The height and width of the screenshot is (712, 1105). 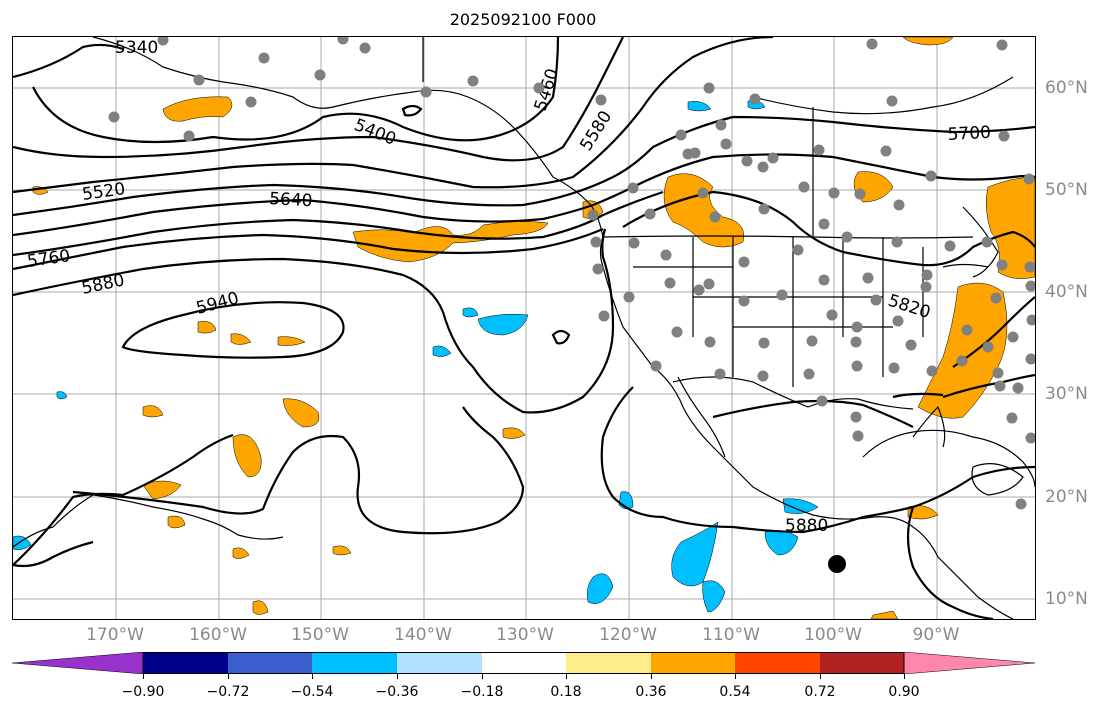 I want to click on lat-label: 10°N, so click(x=1066, y=599).